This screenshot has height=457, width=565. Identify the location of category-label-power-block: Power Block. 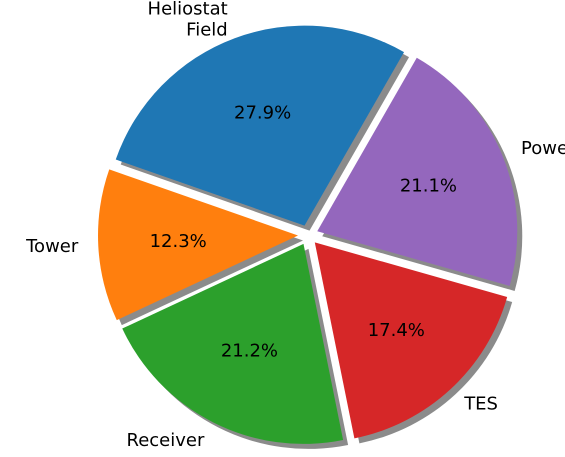
(543, 148).